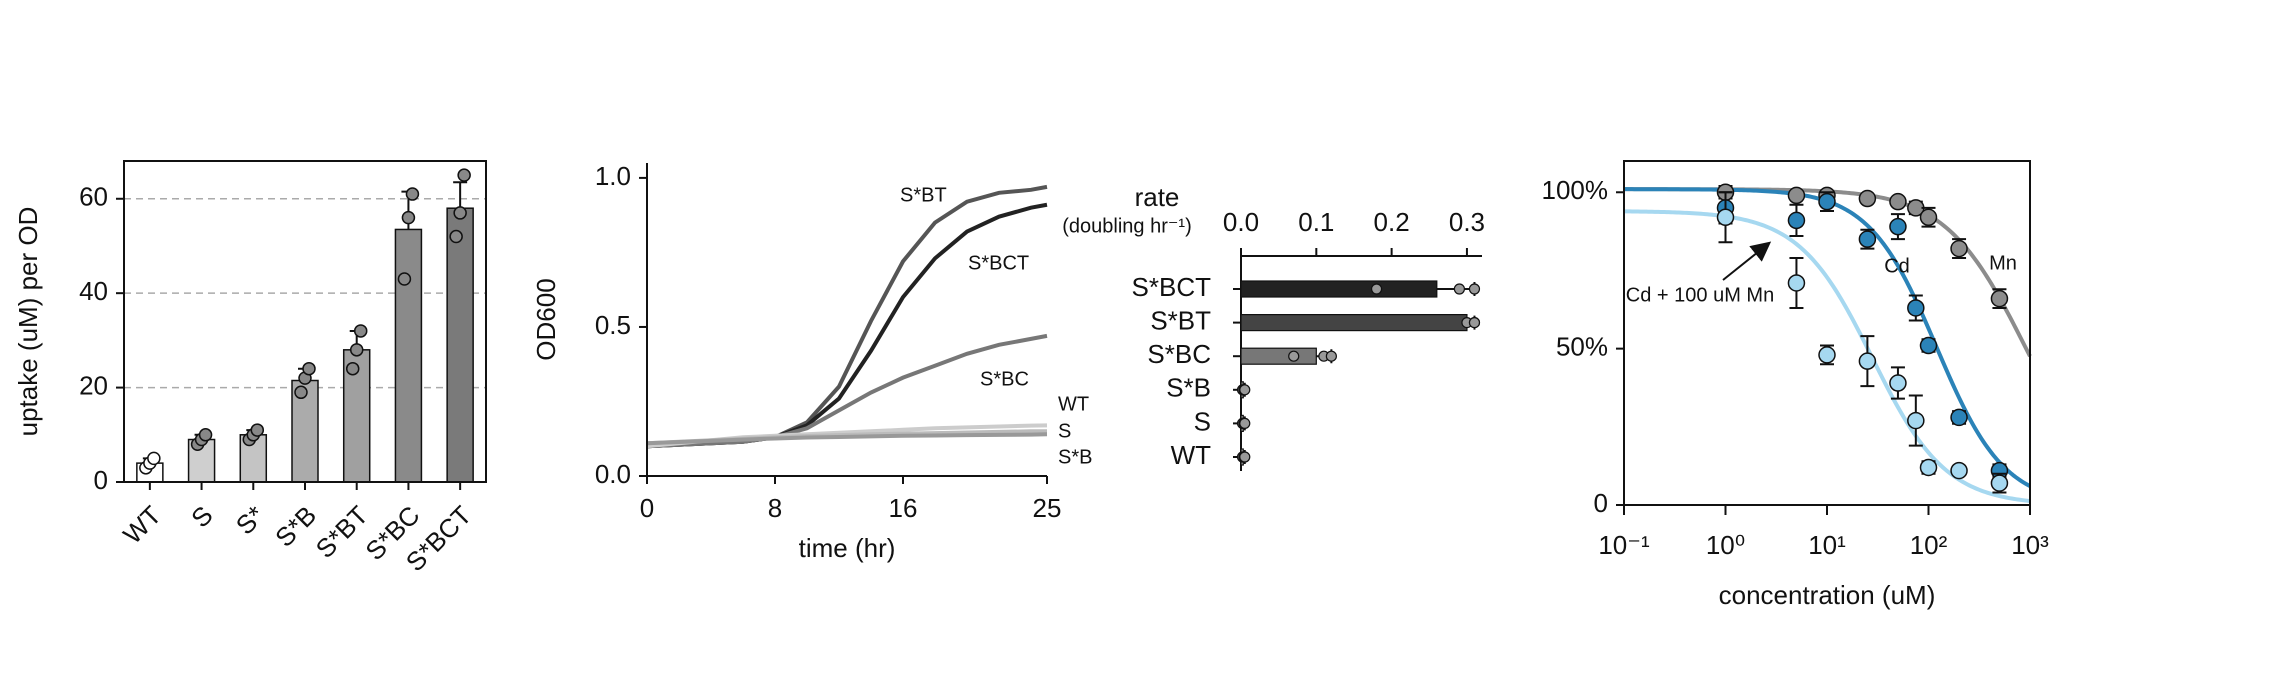 Image resolution: width=2277 pixels, height=686 pixels. I want to click on x-tick-label: S*BT, so click(342, 532).